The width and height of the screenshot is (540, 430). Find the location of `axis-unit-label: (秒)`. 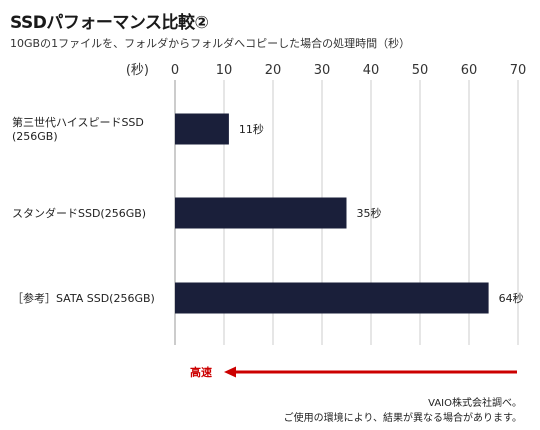

axis-unit-label: (秒) is located at coordinates (137, 70).